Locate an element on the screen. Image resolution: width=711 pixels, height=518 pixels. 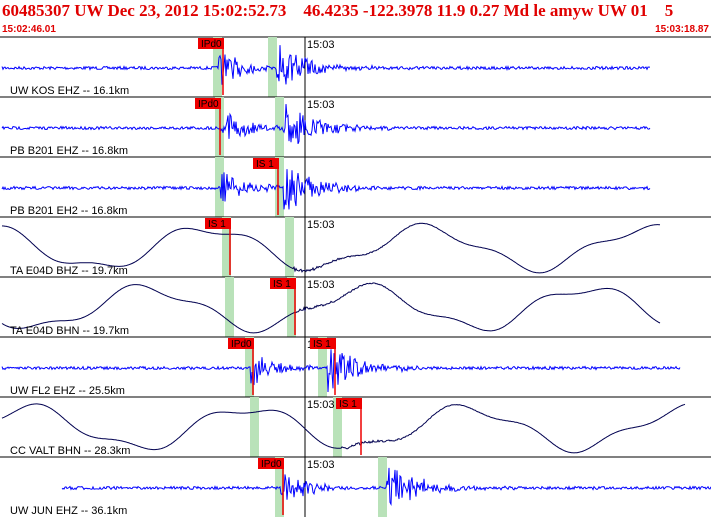
trace-label: TA E04D BHN -- 19.7km is located at coordinates (69, 331).